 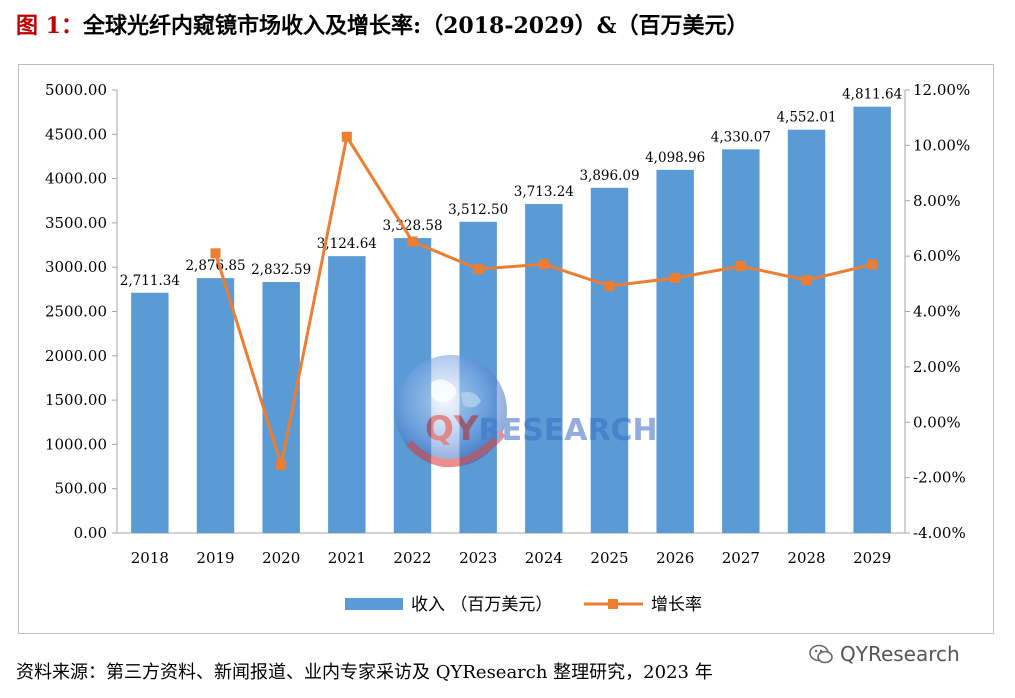 I want to click on left-tick-label: 2500.00, so click(x=76, y=312).